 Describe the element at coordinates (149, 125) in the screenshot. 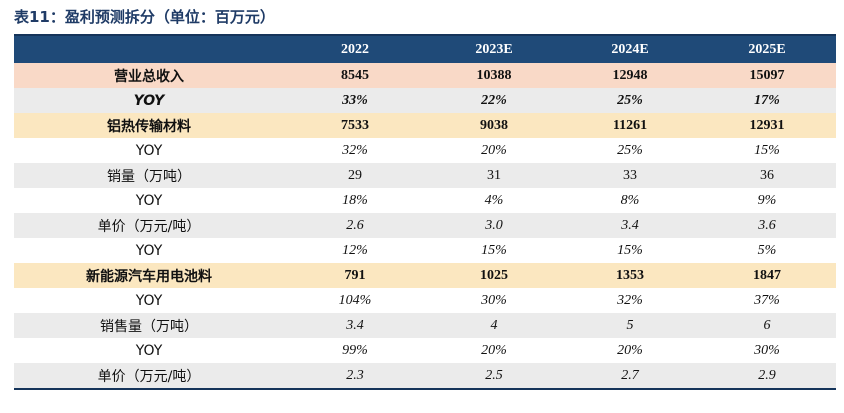

I see `row-label: 铝热传输材料` at that location.